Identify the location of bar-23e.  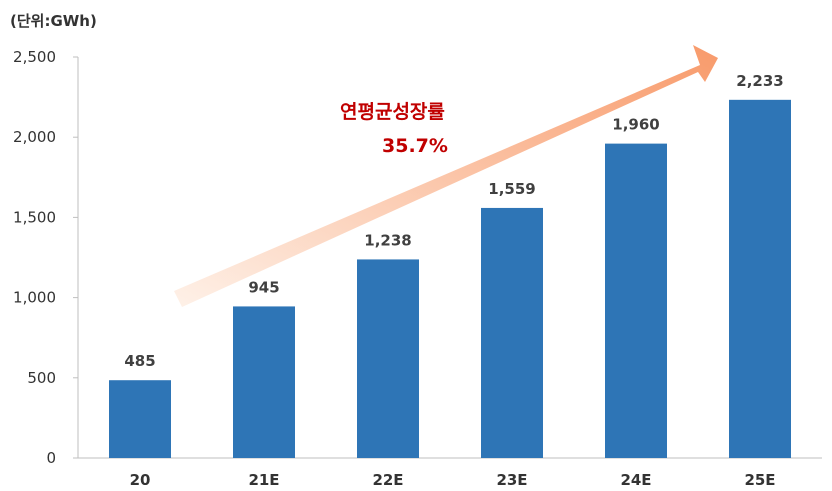
(512, 332).